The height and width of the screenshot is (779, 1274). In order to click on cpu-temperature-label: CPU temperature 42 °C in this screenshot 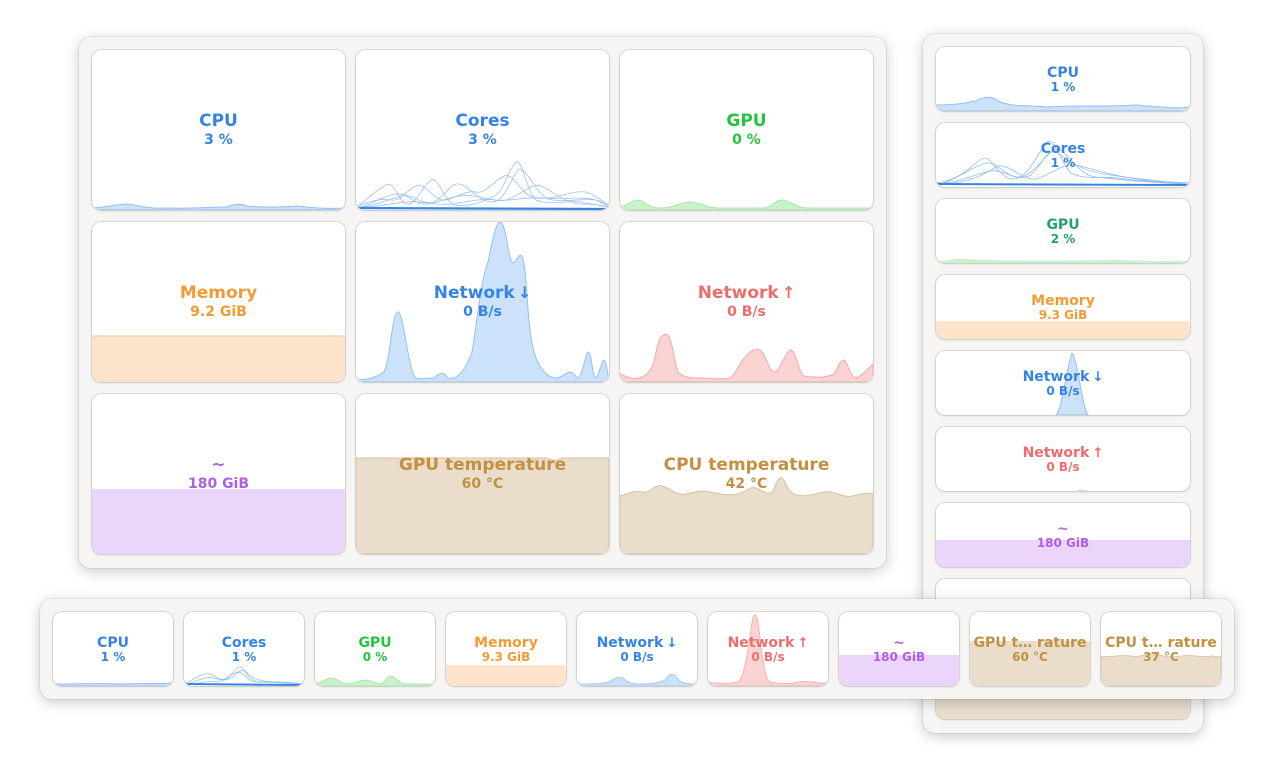, I will do `click(746, 474)`.